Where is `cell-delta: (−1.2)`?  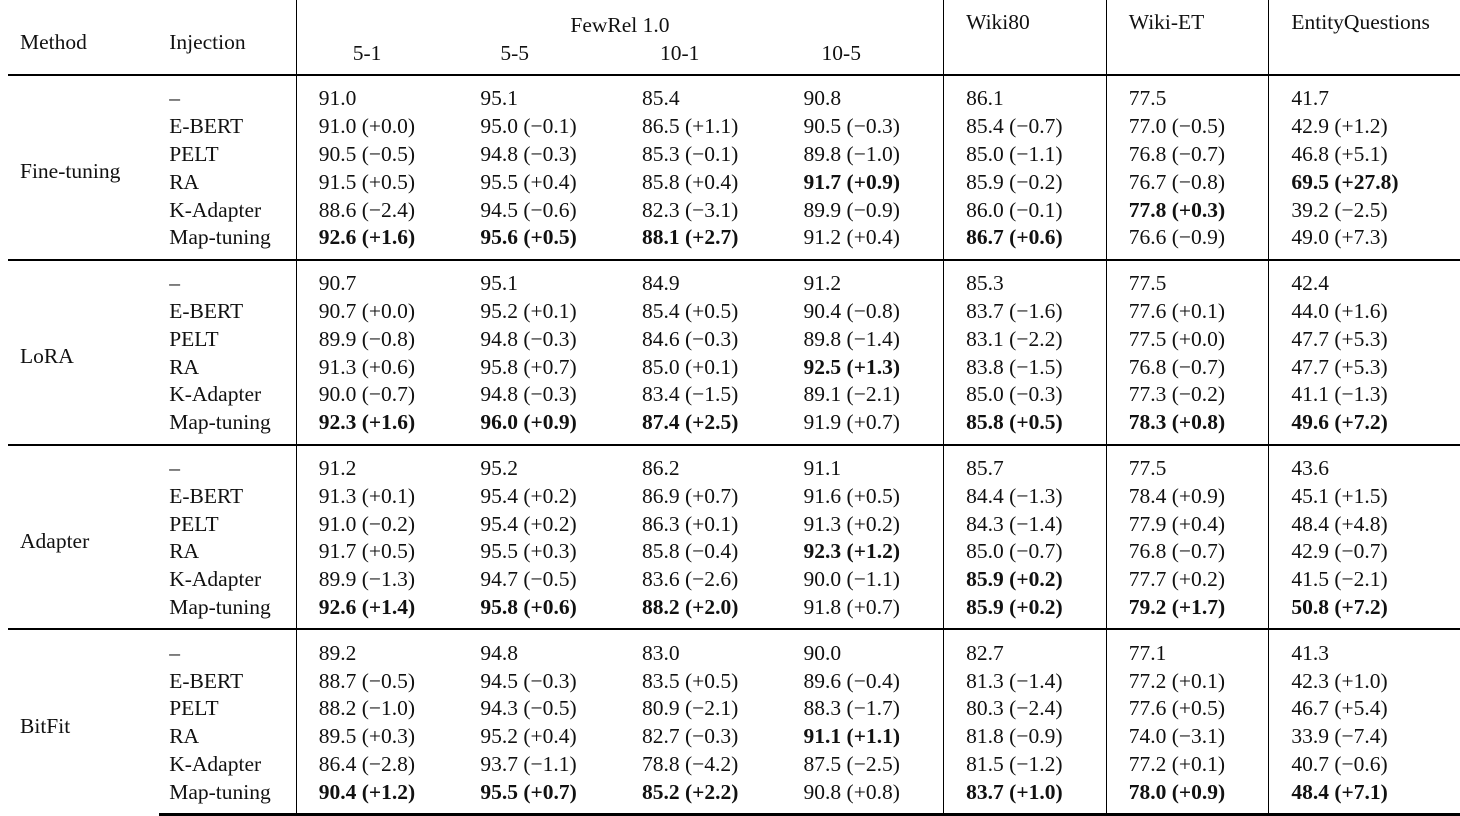 cell-delta: (−1.2) is located at coordinates (1033, 763).